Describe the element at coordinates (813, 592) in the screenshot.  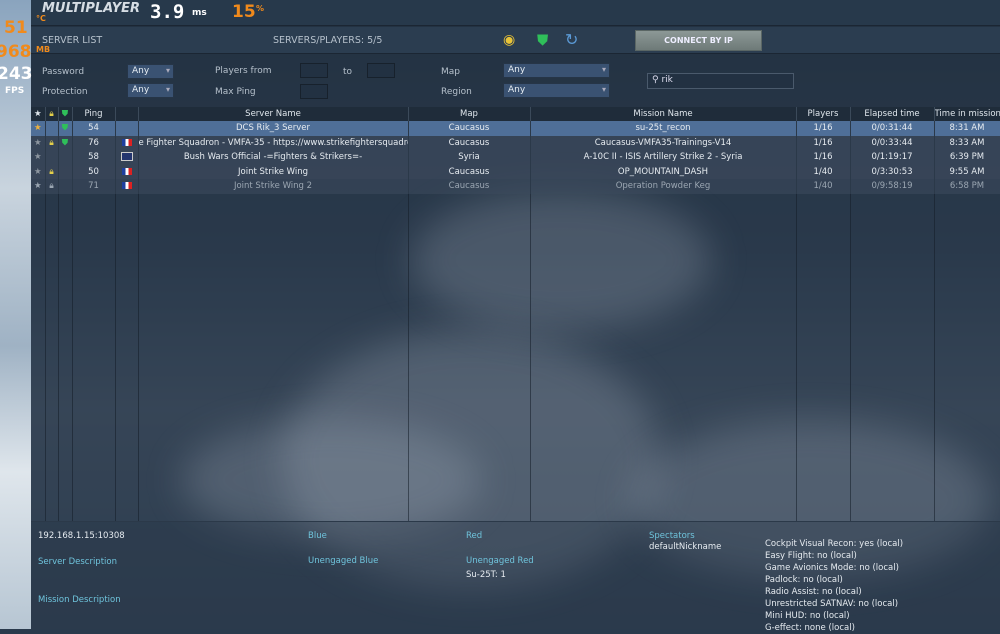
I see `server-option: Radio Assist: no (local)` at that location.